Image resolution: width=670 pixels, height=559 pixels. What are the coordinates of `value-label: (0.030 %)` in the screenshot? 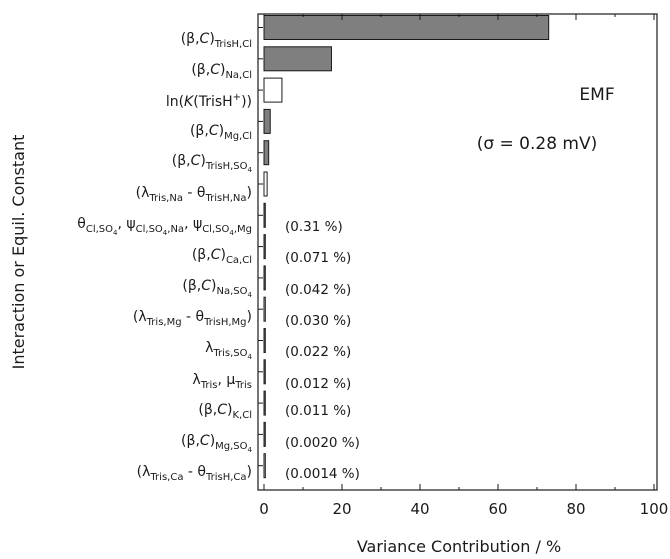 It's located at (318, 321).